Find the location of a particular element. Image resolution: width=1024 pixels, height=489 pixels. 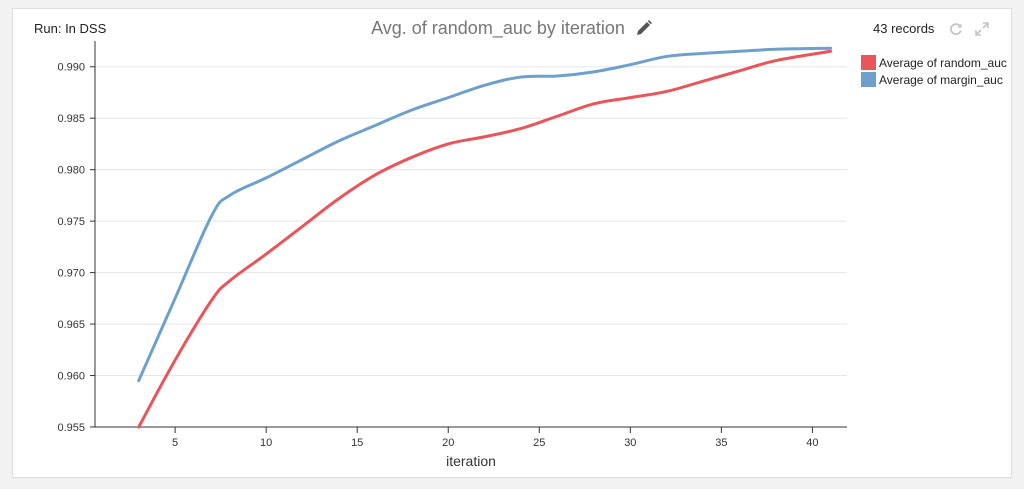

legend-item-margin: Average of margin_auc is located at coordinates (934, 79).